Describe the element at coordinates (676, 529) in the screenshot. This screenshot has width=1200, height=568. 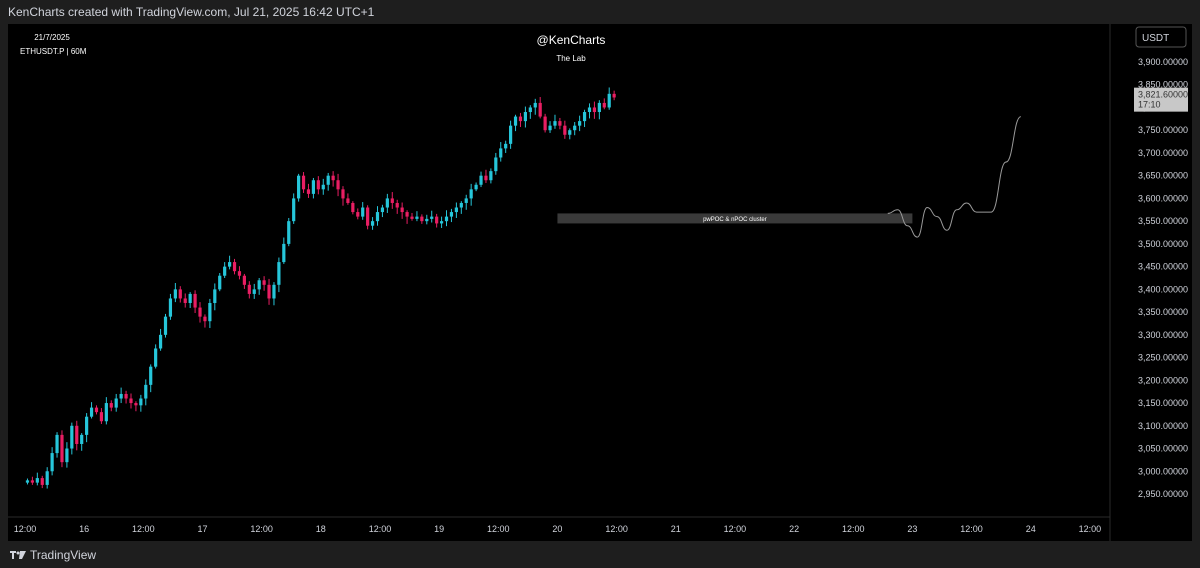
I see `x-tick-label: 21` at that location.